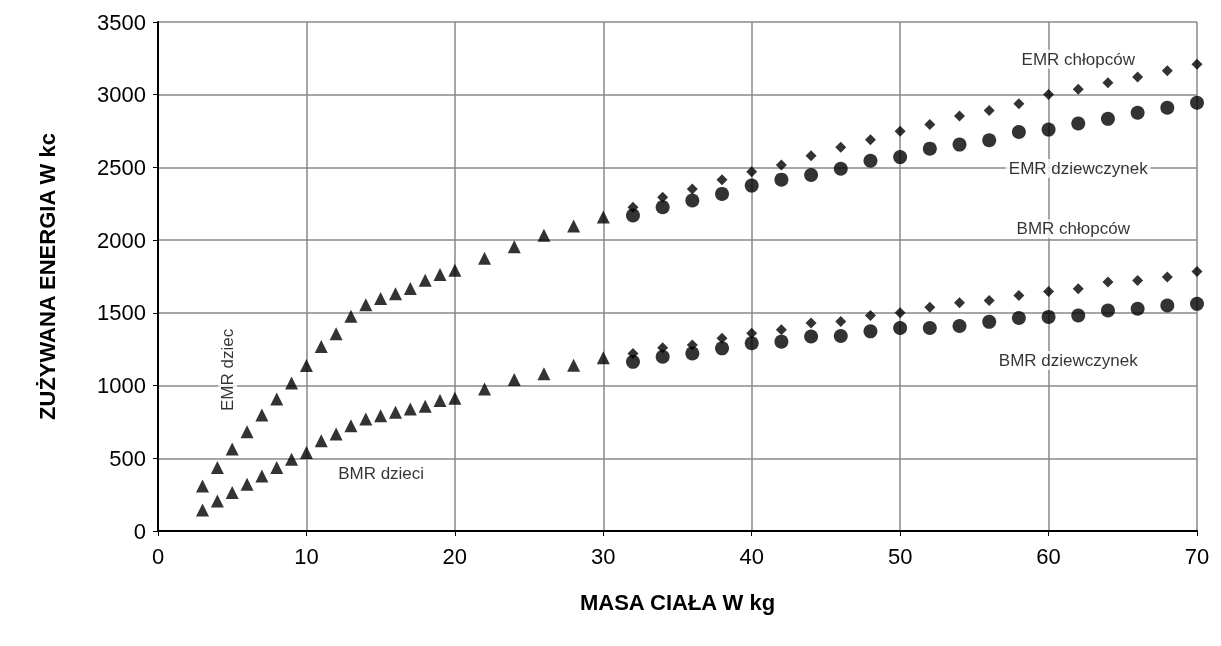 The height and width of the screenshot is (646, 1221). What do you see at coordinates (1078, 169) in the screenshot?
I see `series-label: EMR dziewczynek` at bounding box center [1078, 169].